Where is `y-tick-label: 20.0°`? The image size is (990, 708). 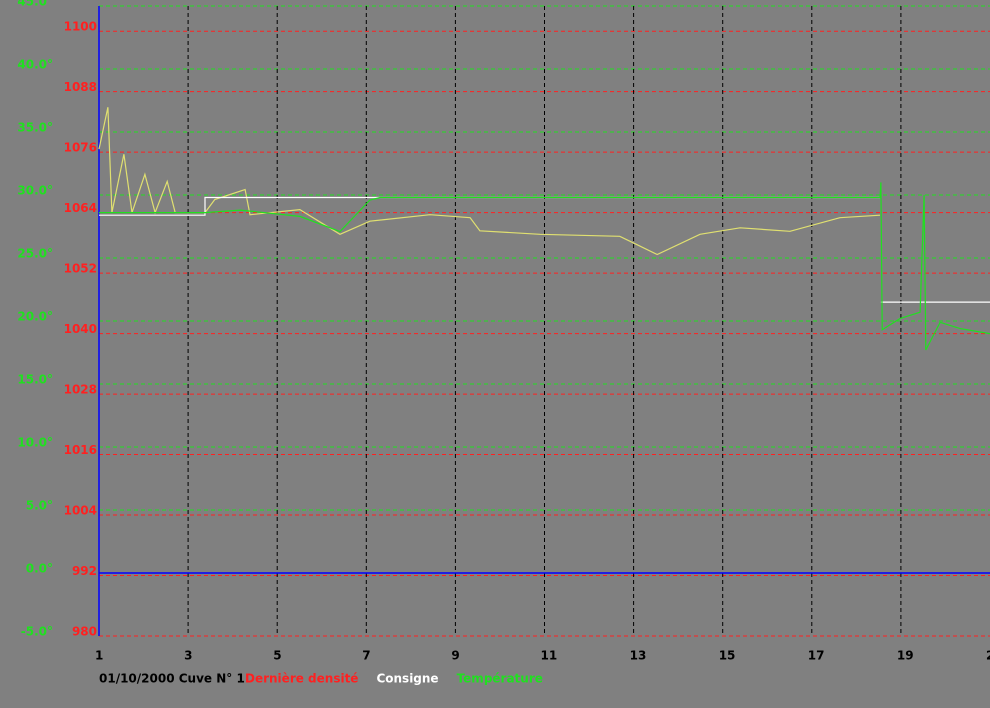
y-tick-label: 20.0° is located at coordinates (35, 317).